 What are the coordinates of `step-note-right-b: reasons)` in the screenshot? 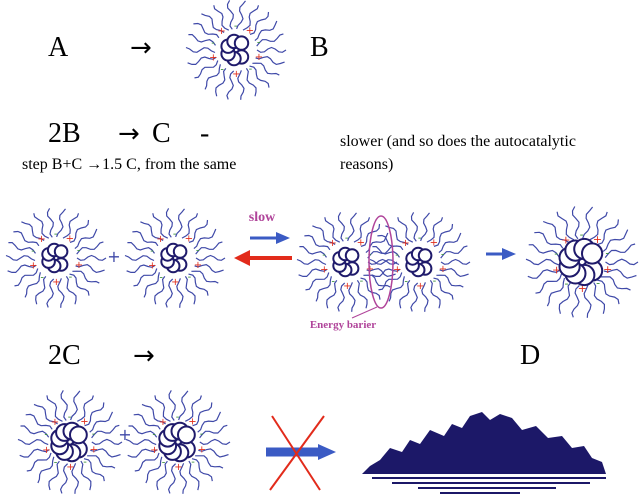 It's located at (367, 164).